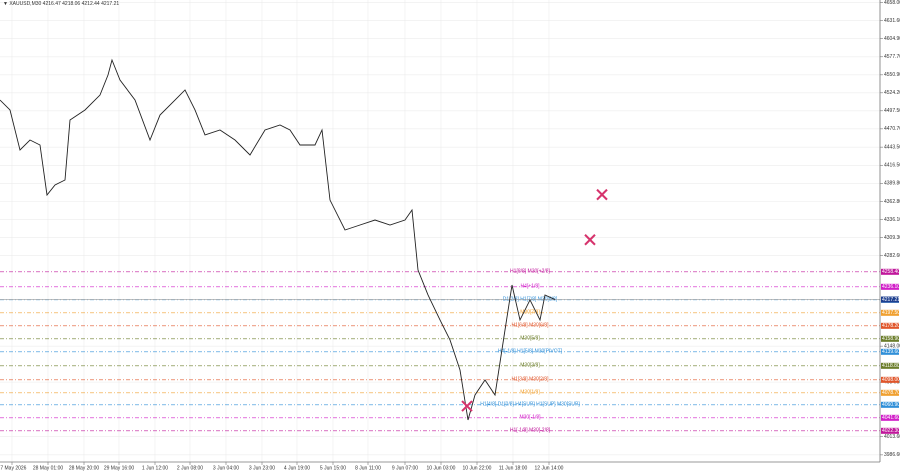 The image size is (900, 474). I want to click on x-tick-label: 4 Jun 19:00, so click(297, 468).